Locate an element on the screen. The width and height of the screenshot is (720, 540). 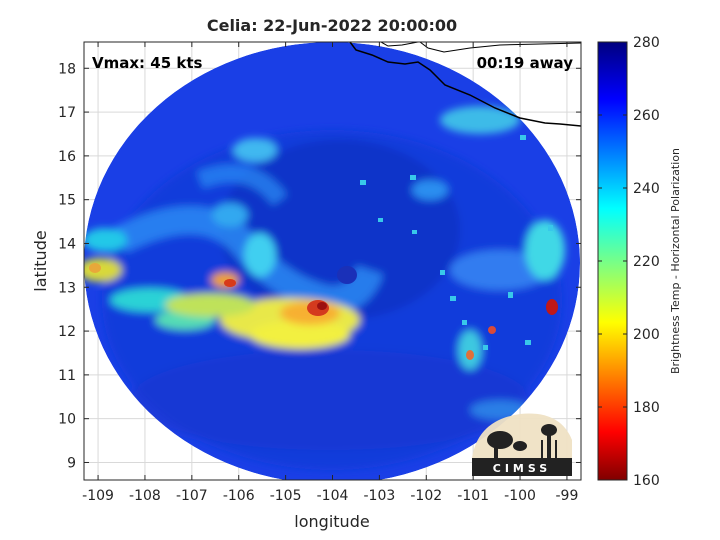
x-tick-label: -105 is located at coordinates (286, 496).